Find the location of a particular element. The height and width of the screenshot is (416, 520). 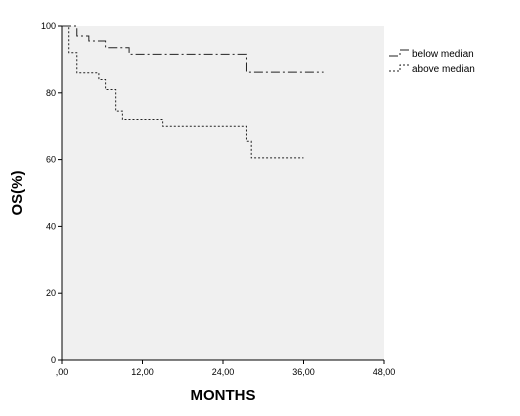

x-tick-label: 48,00 is located at coordinates (384, 372).